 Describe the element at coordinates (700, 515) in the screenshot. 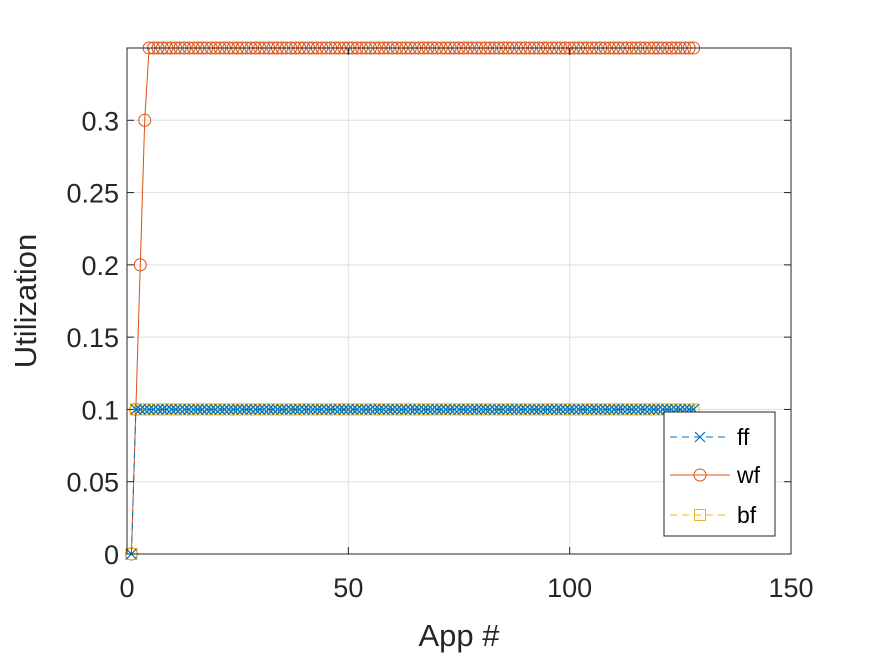

I see `legend-marker-bf` at that location.